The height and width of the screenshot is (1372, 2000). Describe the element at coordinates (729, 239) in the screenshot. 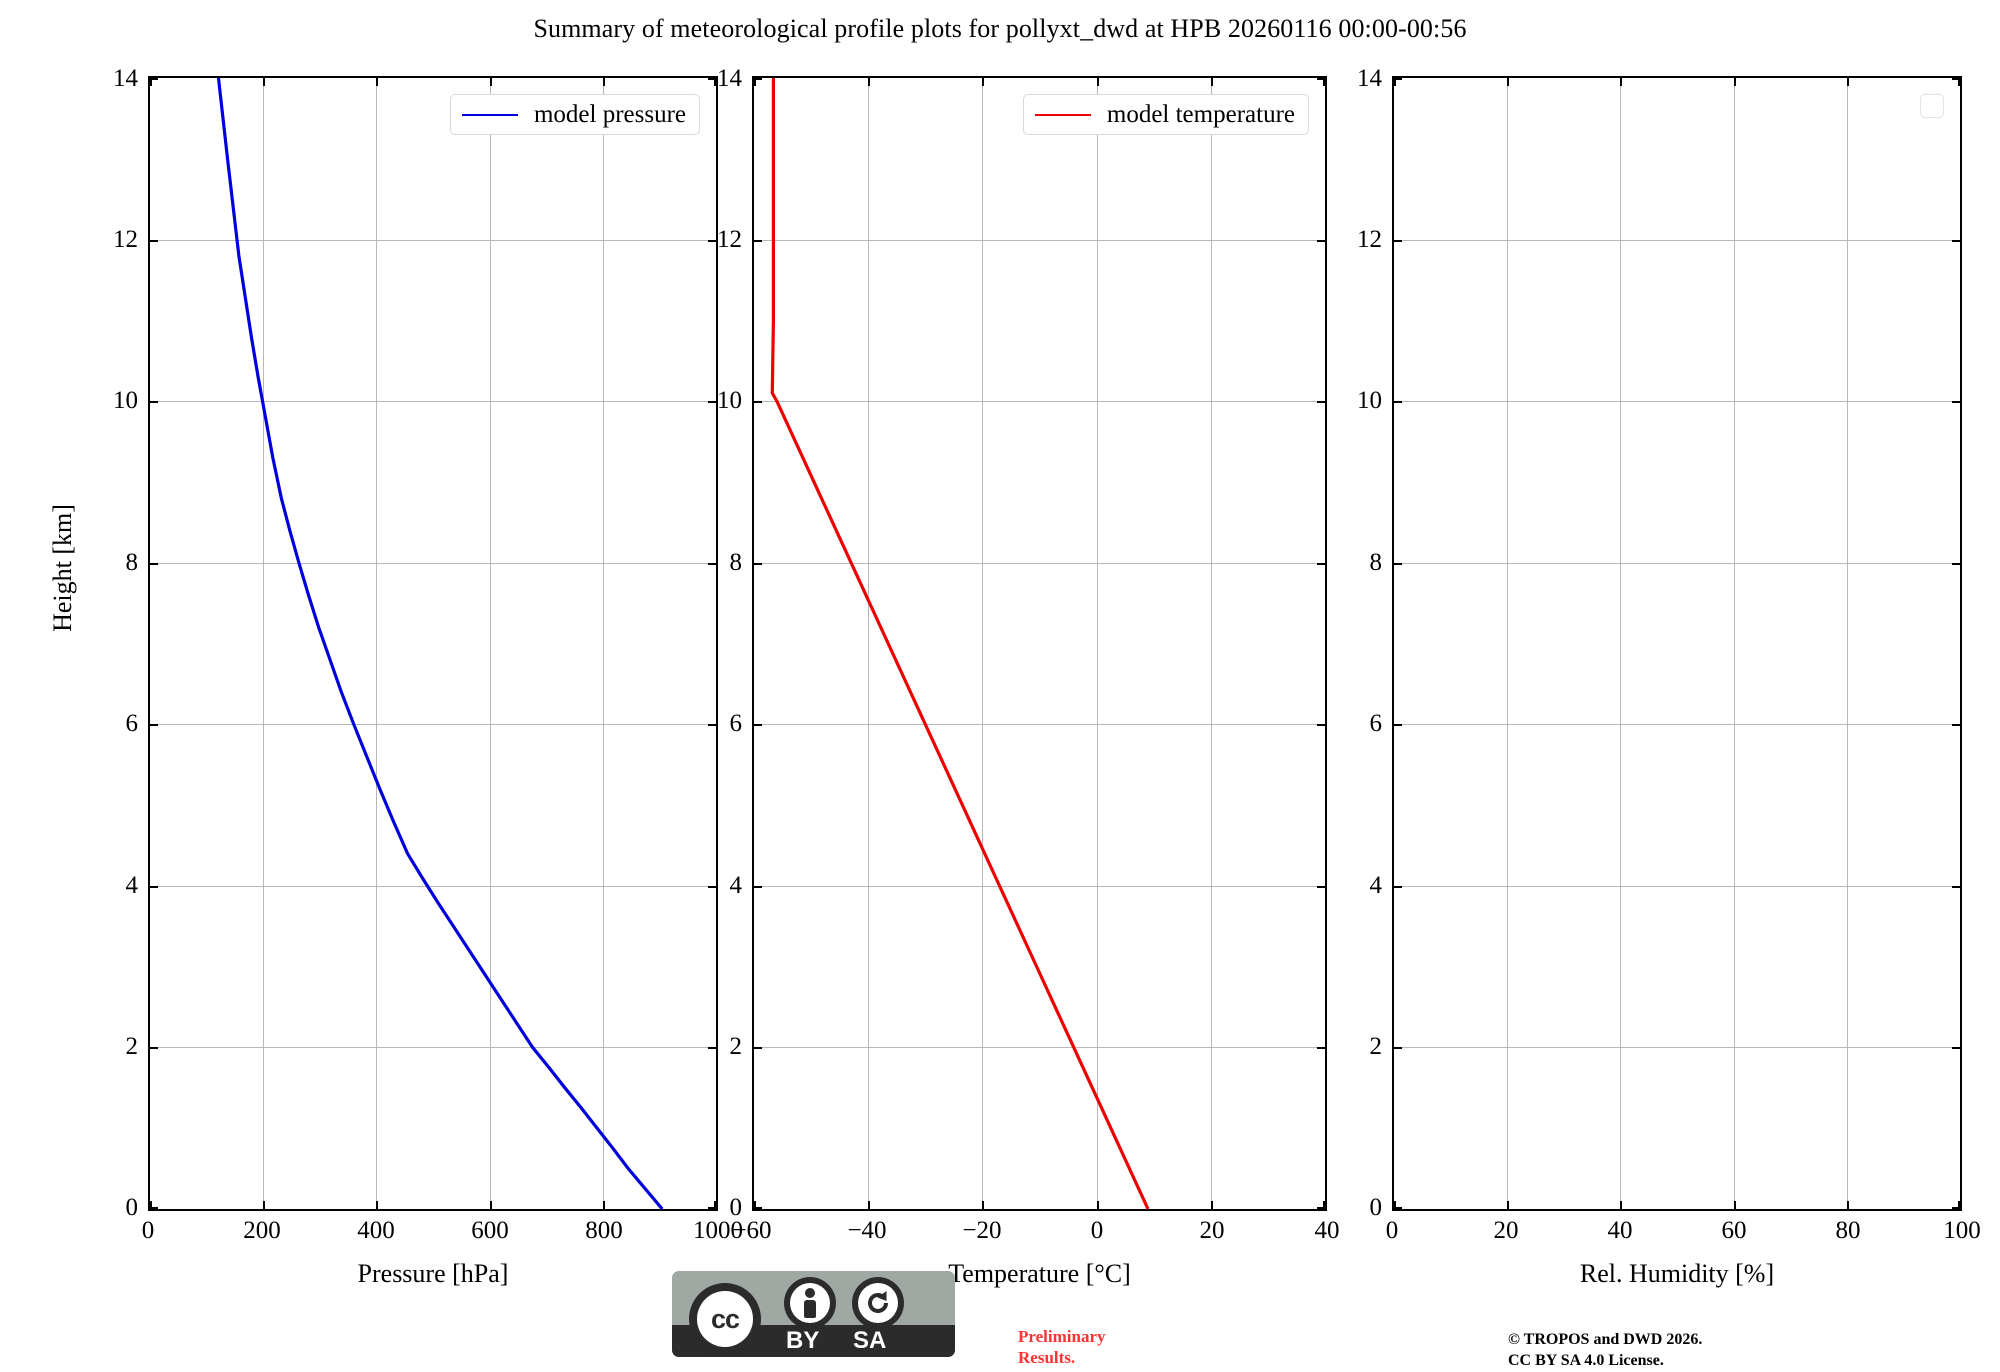

I see `y-tick-label: 12` at that location.